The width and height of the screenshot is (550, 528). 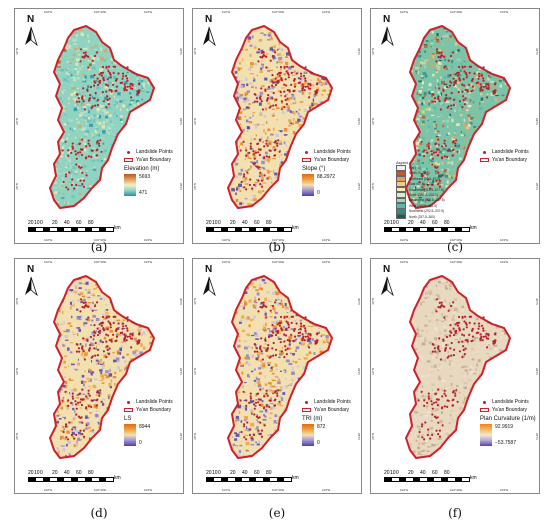 I want to click on legend-max: 88.2972, so click(x=326, y=177).